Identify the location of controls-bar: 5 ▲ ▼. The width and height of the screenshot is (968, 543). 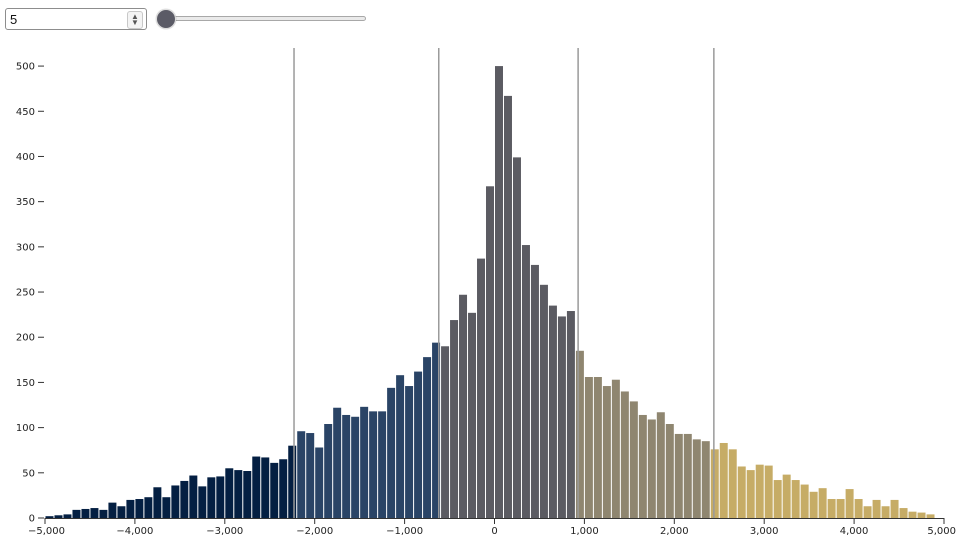
(185, 19).